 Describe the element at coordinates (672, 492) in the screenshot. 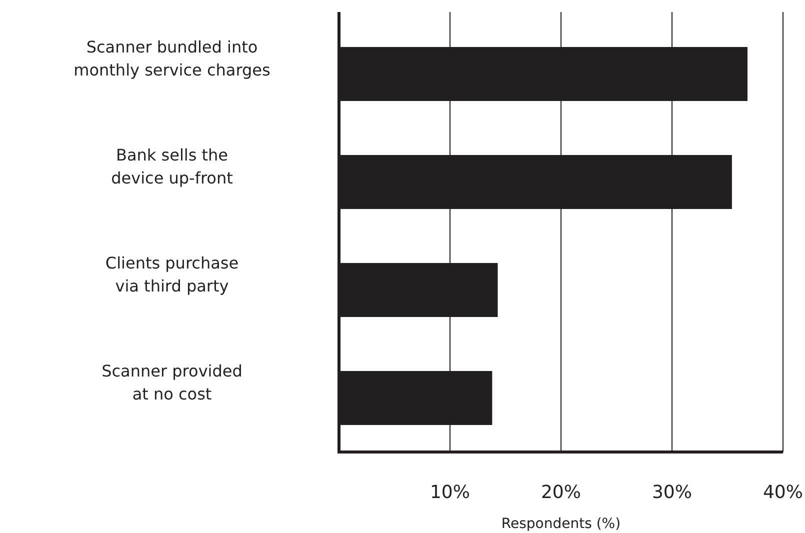

I see `x-tick-label: 30%` at that location.